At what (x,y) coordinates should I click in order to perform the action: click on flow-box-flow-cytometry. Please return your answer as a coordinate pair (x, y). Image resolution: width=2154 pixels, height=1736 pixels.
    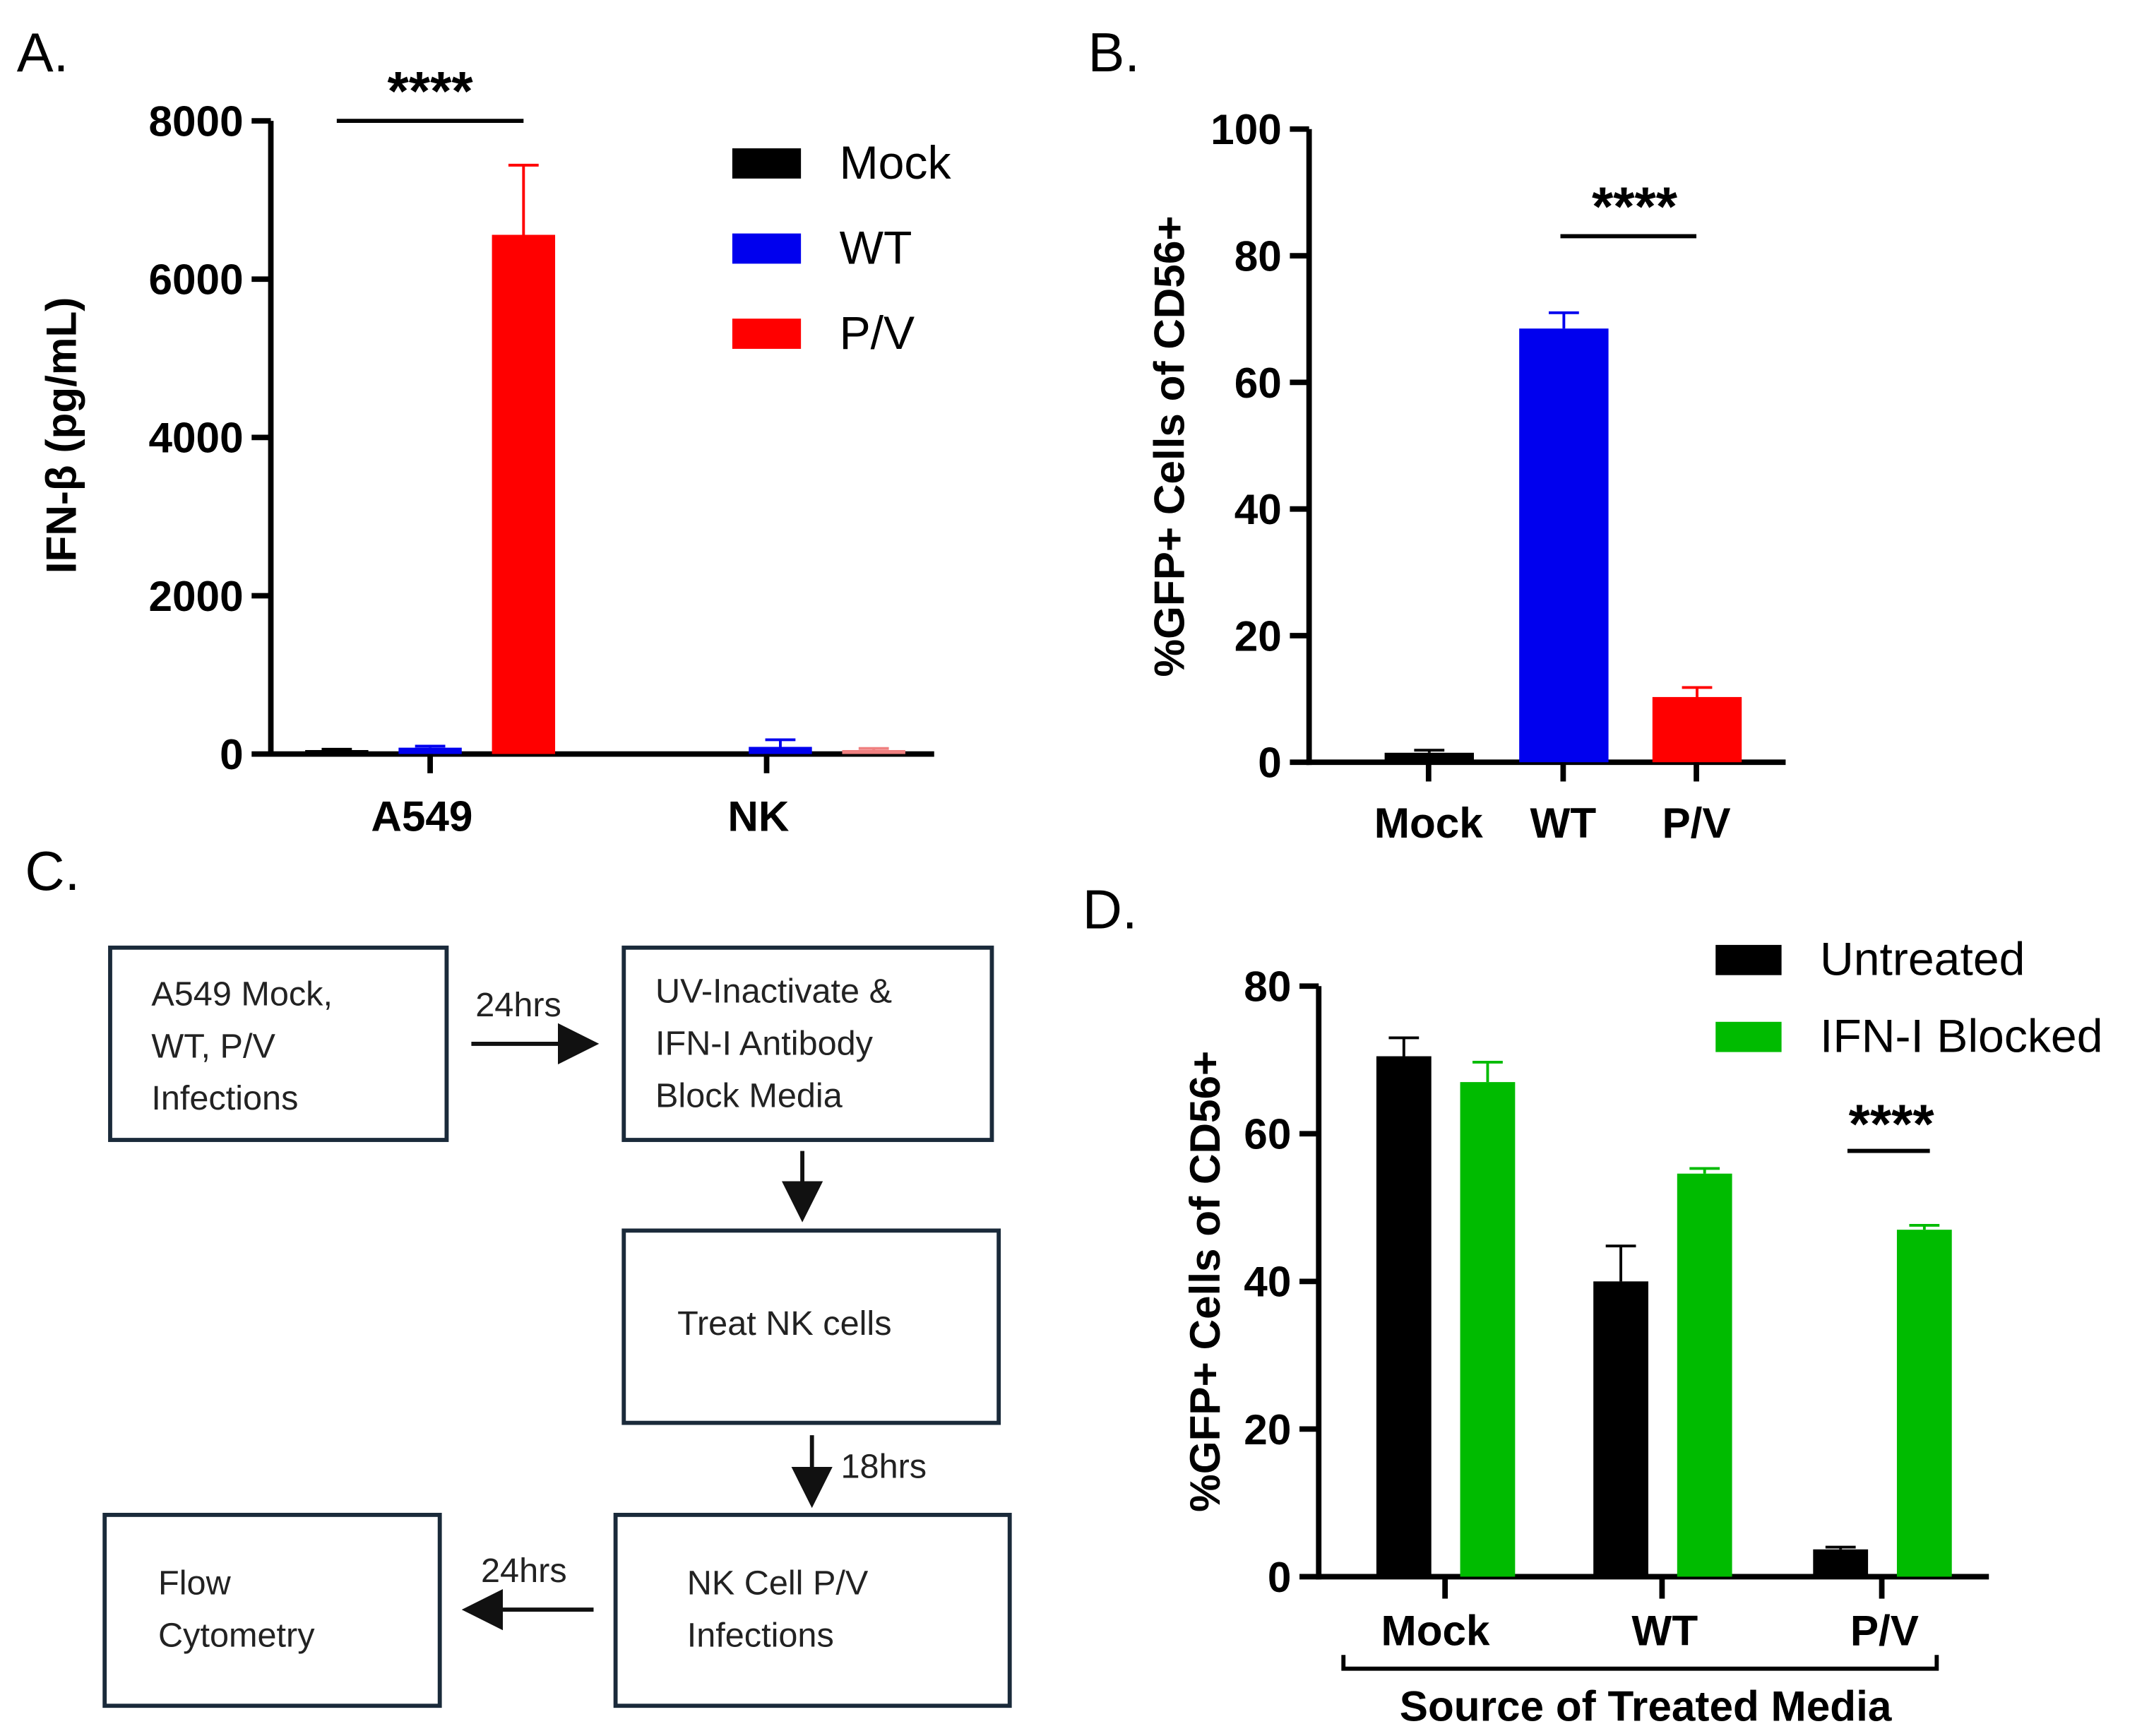
    Looking at the image, I should click on (272, 1610).